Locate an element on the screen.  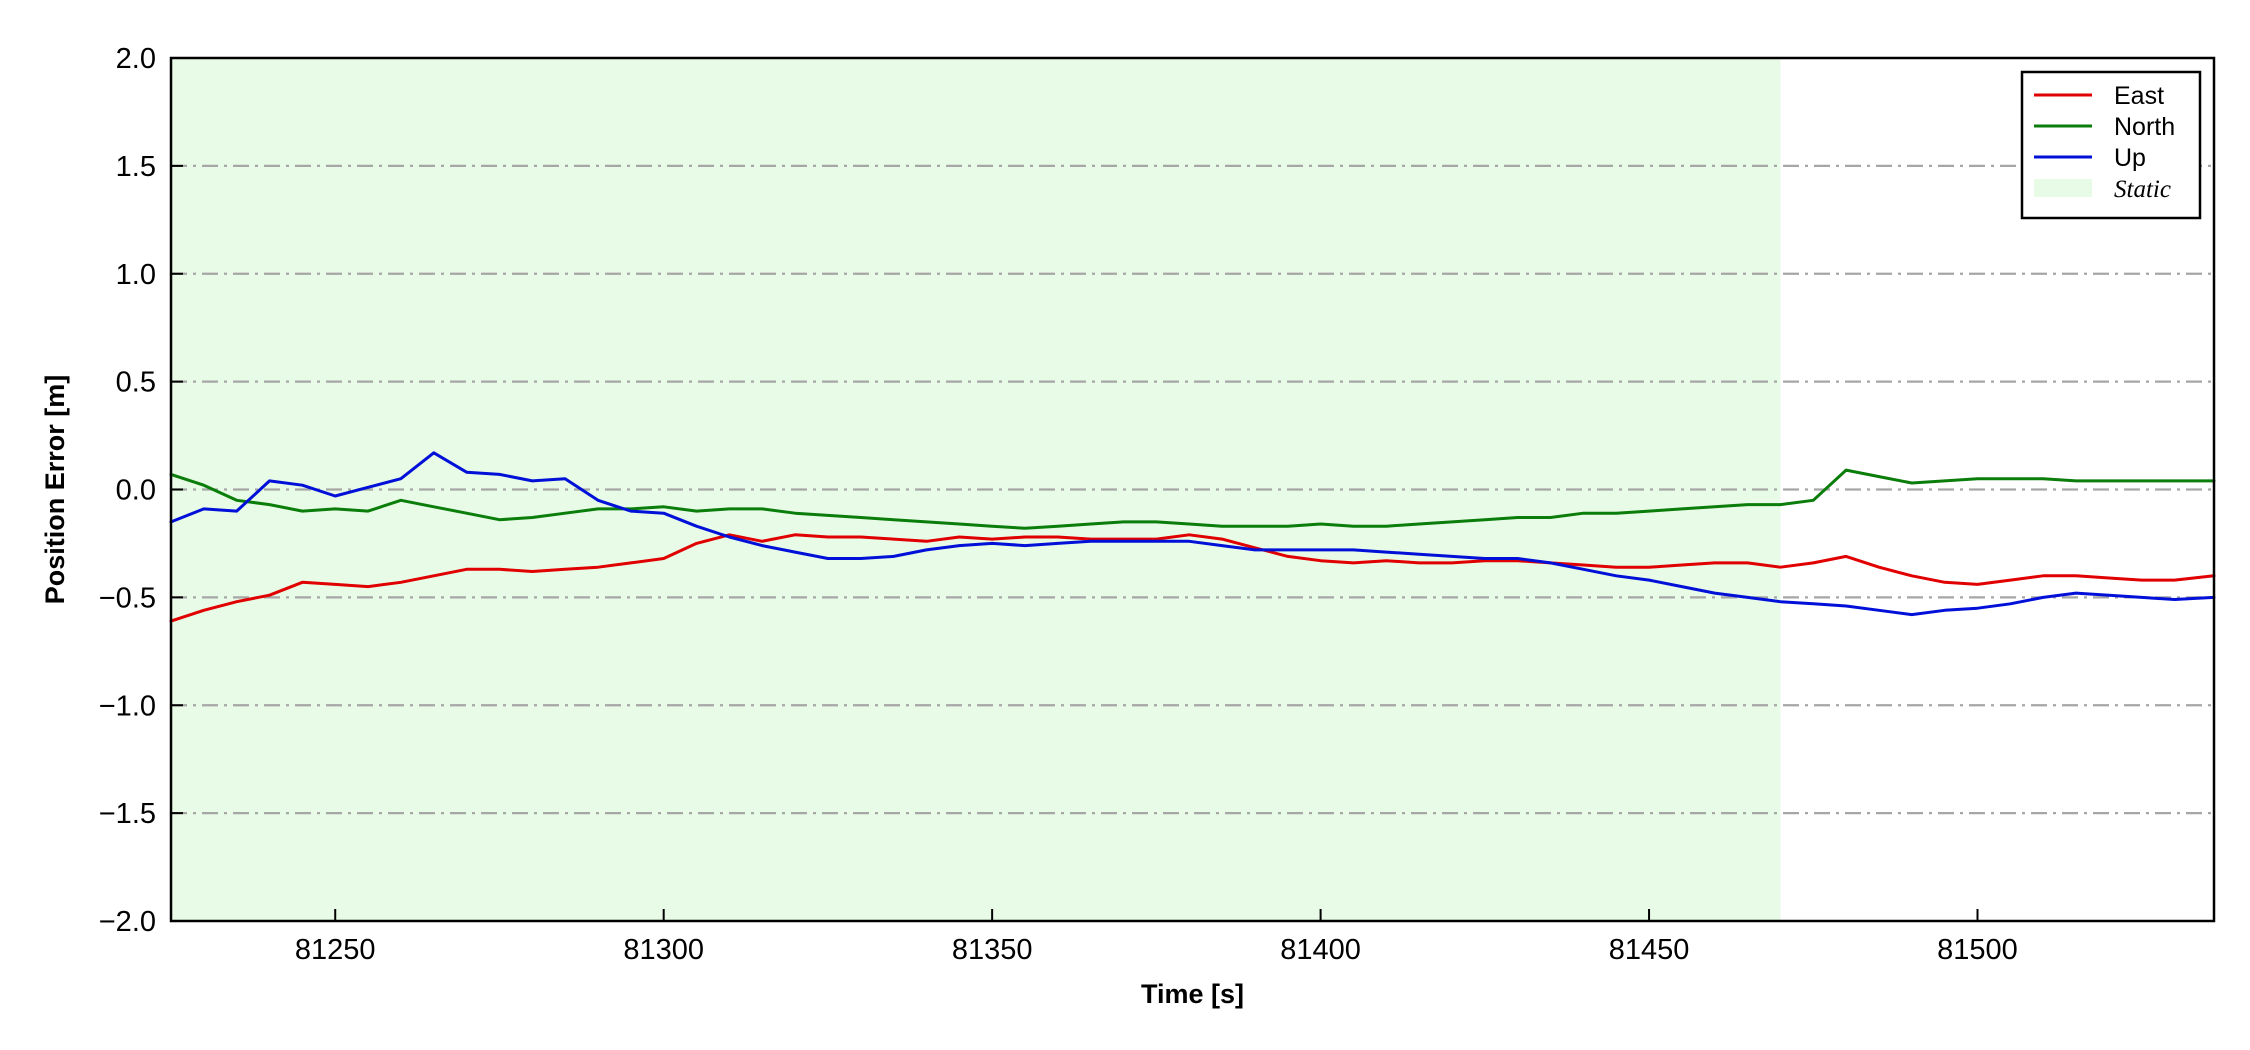
x-axis: 81250 81300 81350 81400 81450 81500 is located at coordinates (1156, 937).